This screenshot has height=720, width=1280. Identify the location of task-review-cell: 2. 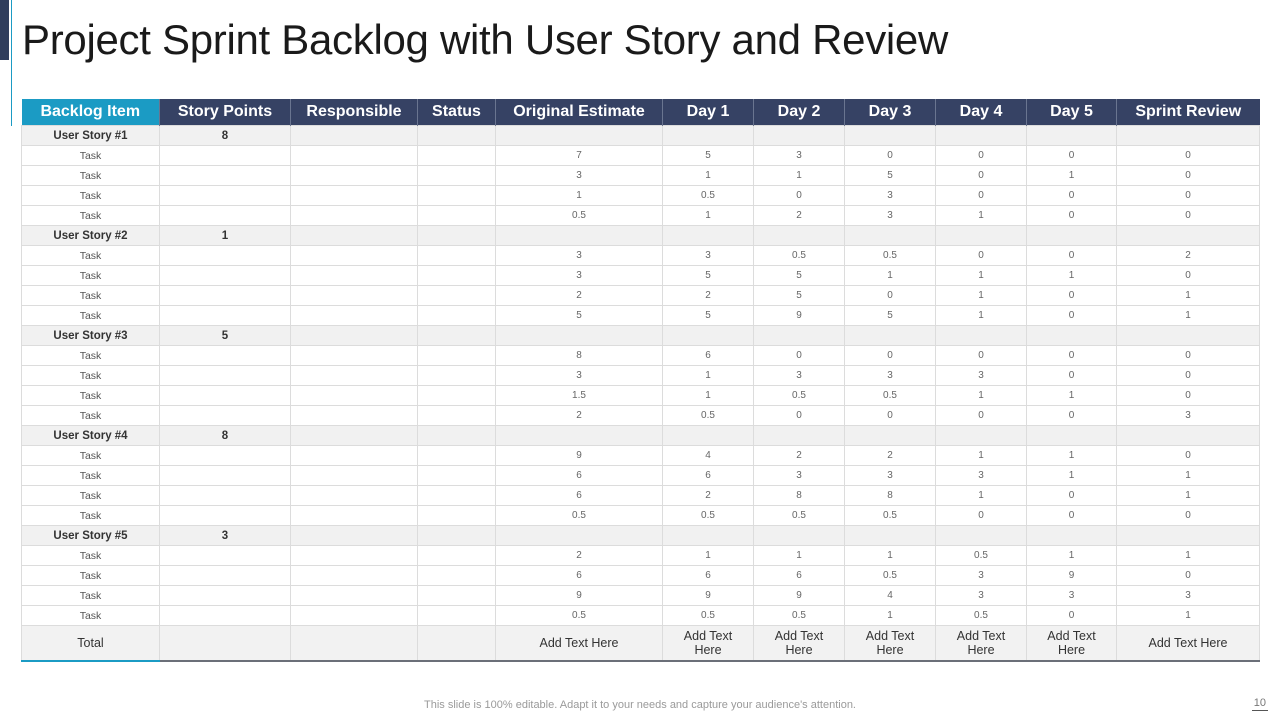
(1188, 255).